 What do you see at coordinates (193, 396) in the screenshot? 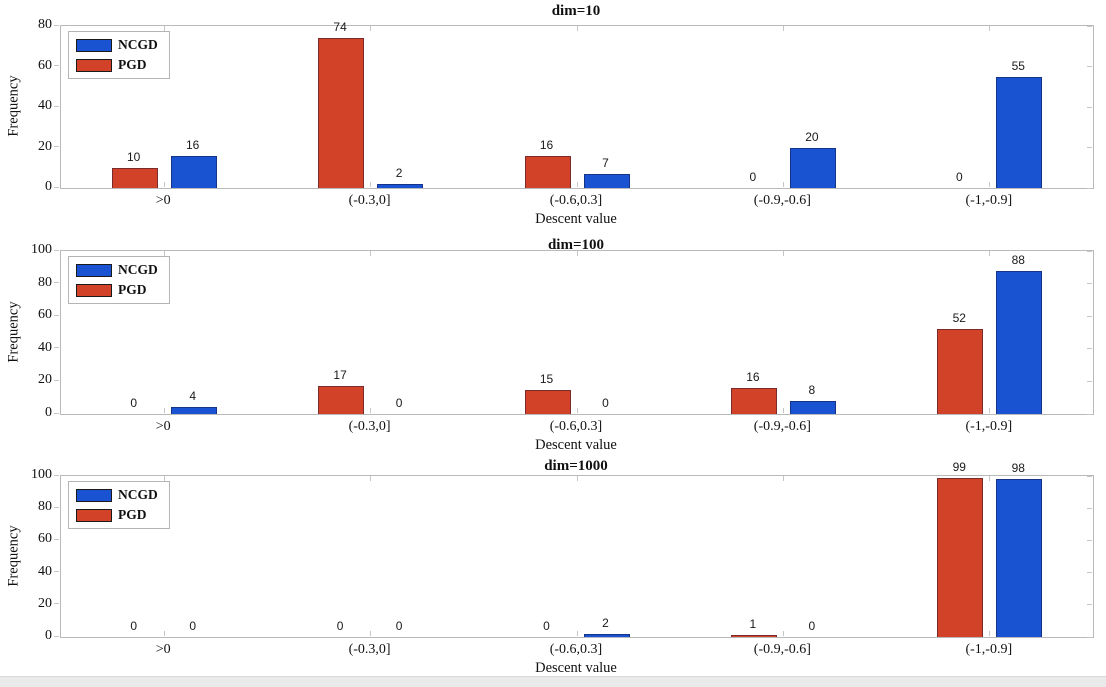
I see `bar-value-label: 4` at bounding box center [193, 396].